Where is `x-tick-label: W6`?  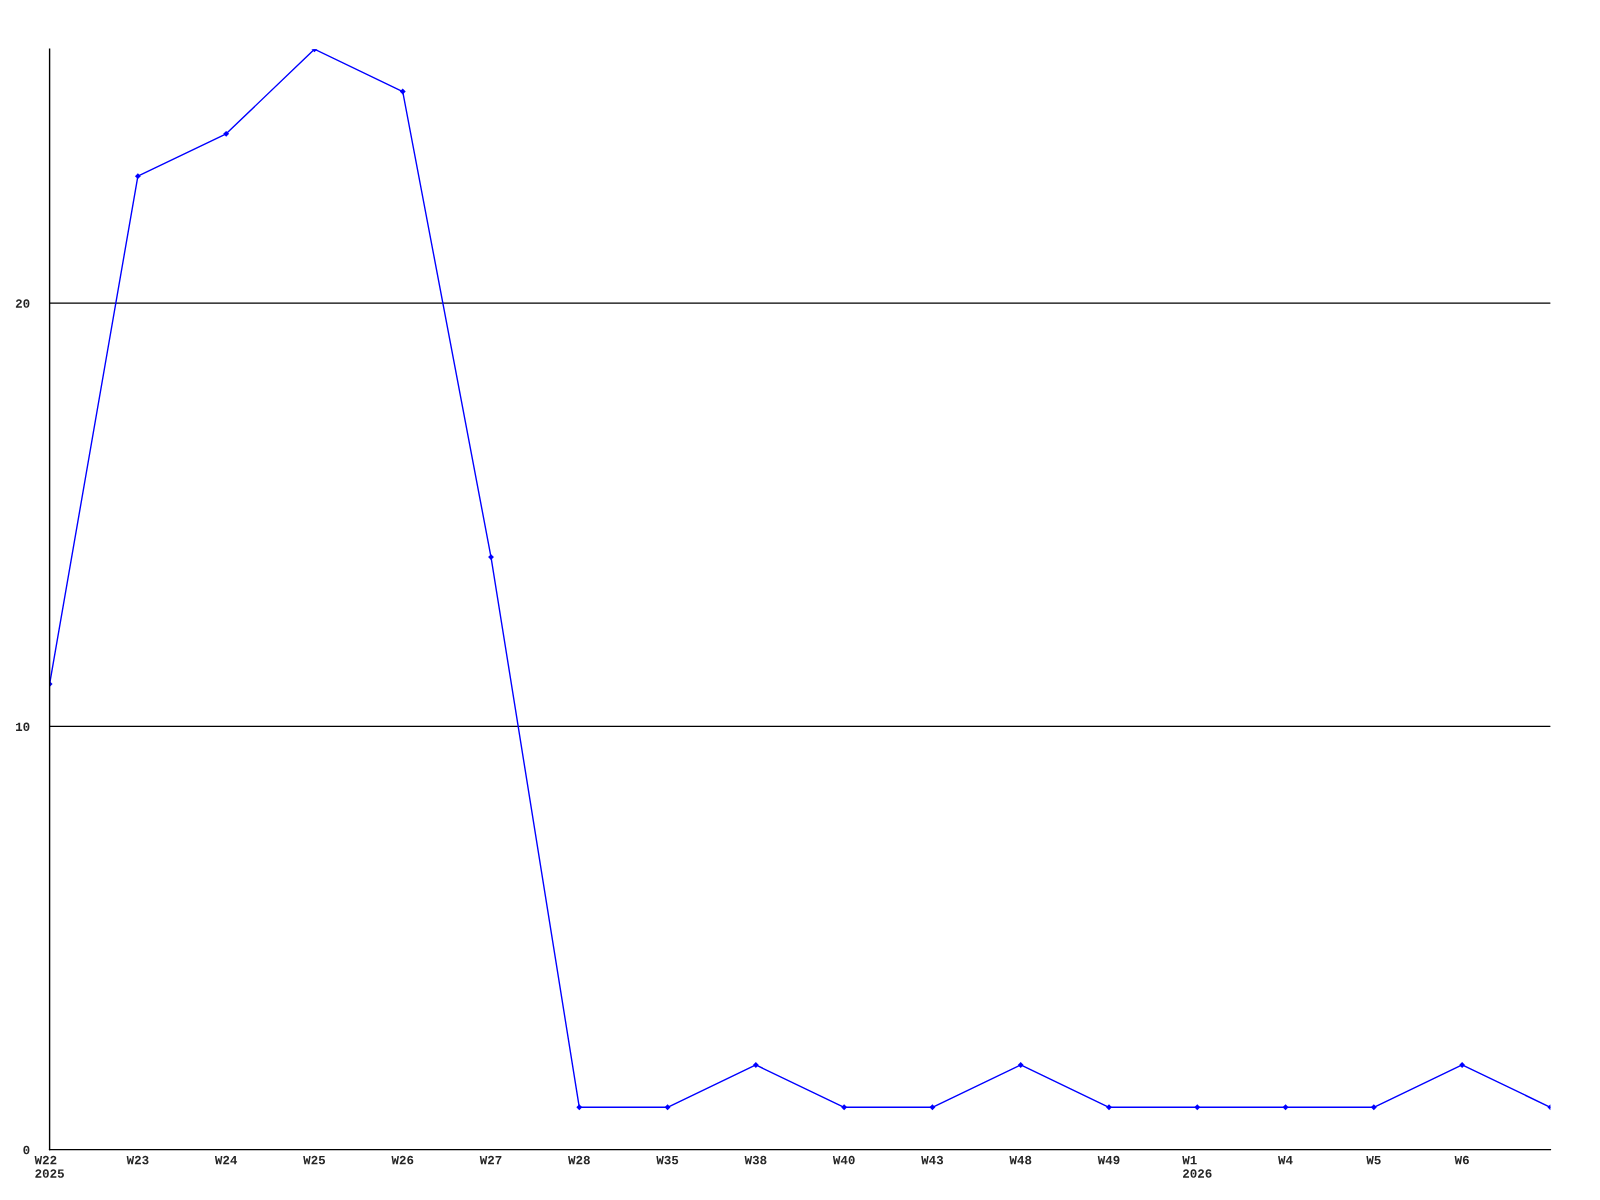 x-tick-label: W6 is located at coordinates (1461, 1160).